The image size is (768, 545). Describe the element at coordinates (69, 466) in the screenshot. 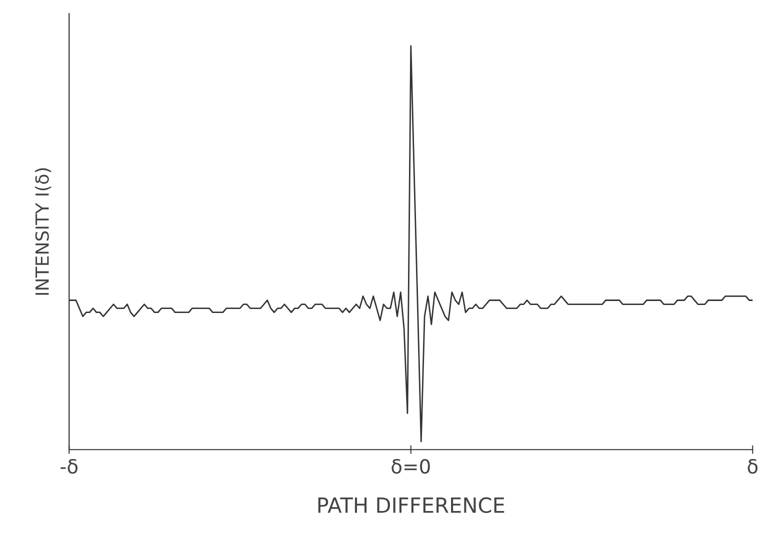

I see `x-tick-label: -δ` at that location.